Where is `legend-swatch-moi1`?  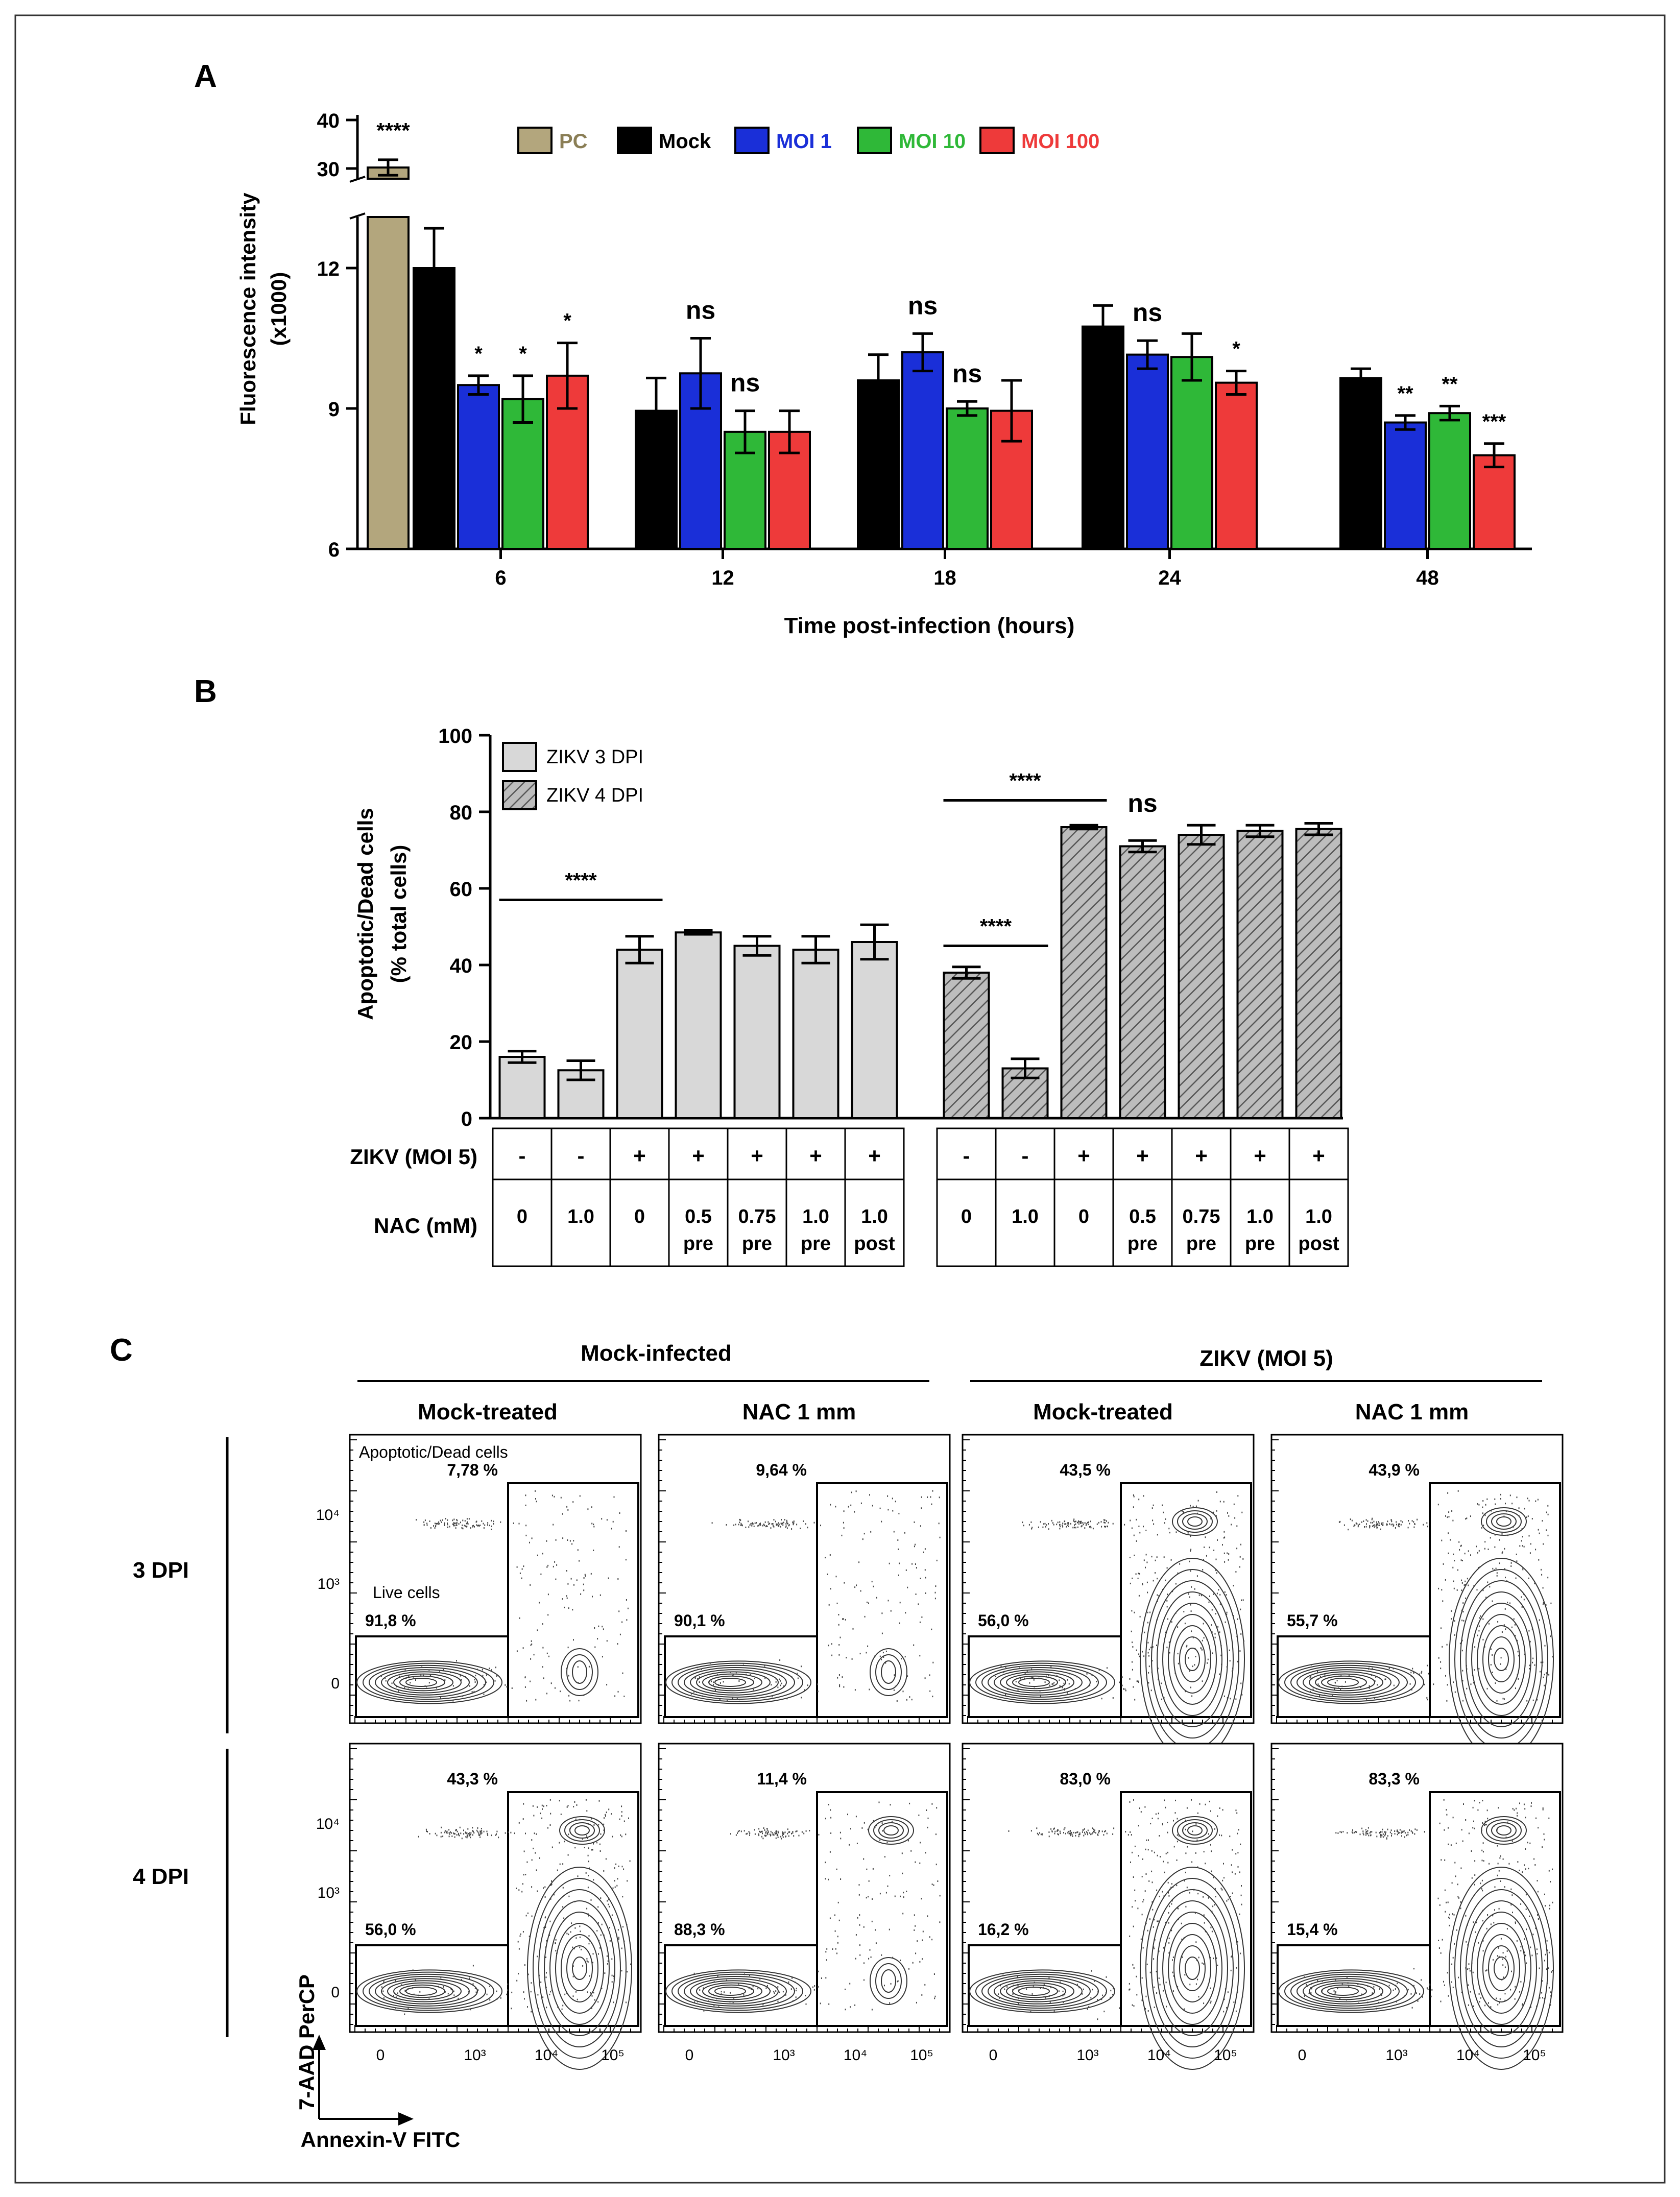 legend-swatch-moi1 is located at coordinates (752, 140).